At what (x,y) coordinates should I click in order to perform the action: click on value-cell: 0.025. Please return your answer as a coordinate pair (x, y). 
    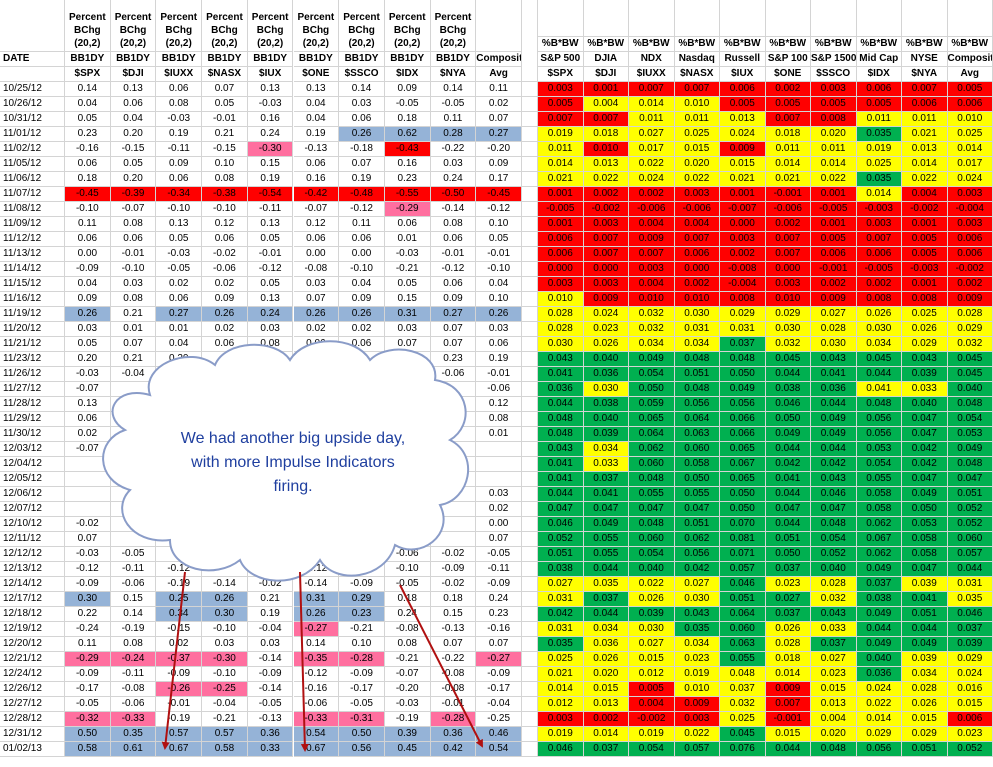
    Looking at the image, I should click on (697, 134).